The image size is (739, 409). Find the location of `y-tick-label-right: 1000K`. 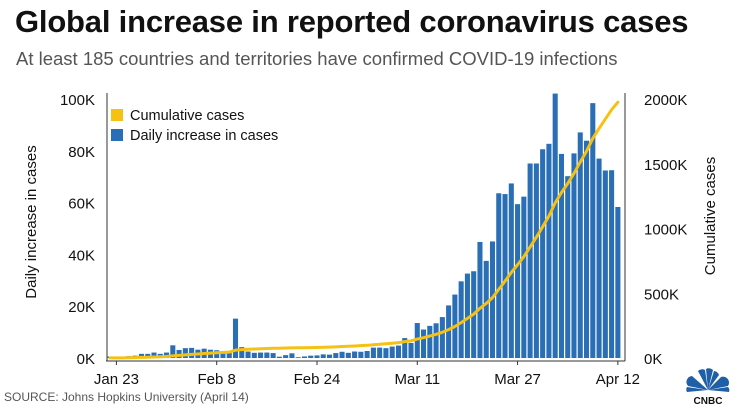

y-tick-label-right: 1000K is located at coordinates (665, 230).